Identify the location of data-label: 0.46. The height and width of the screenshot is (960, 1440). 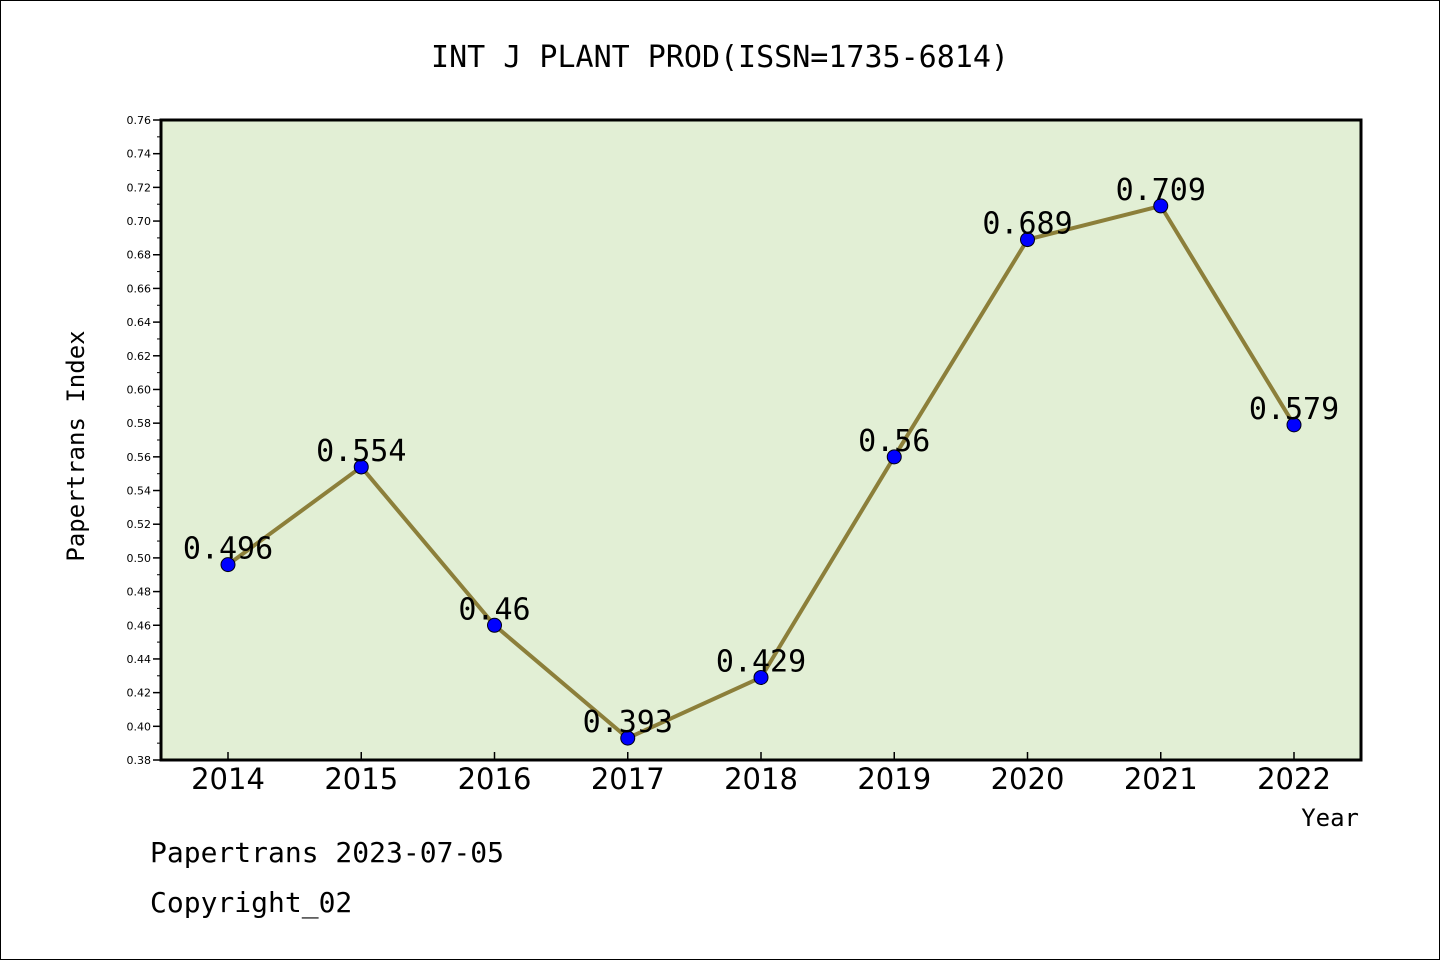
(494, 609).